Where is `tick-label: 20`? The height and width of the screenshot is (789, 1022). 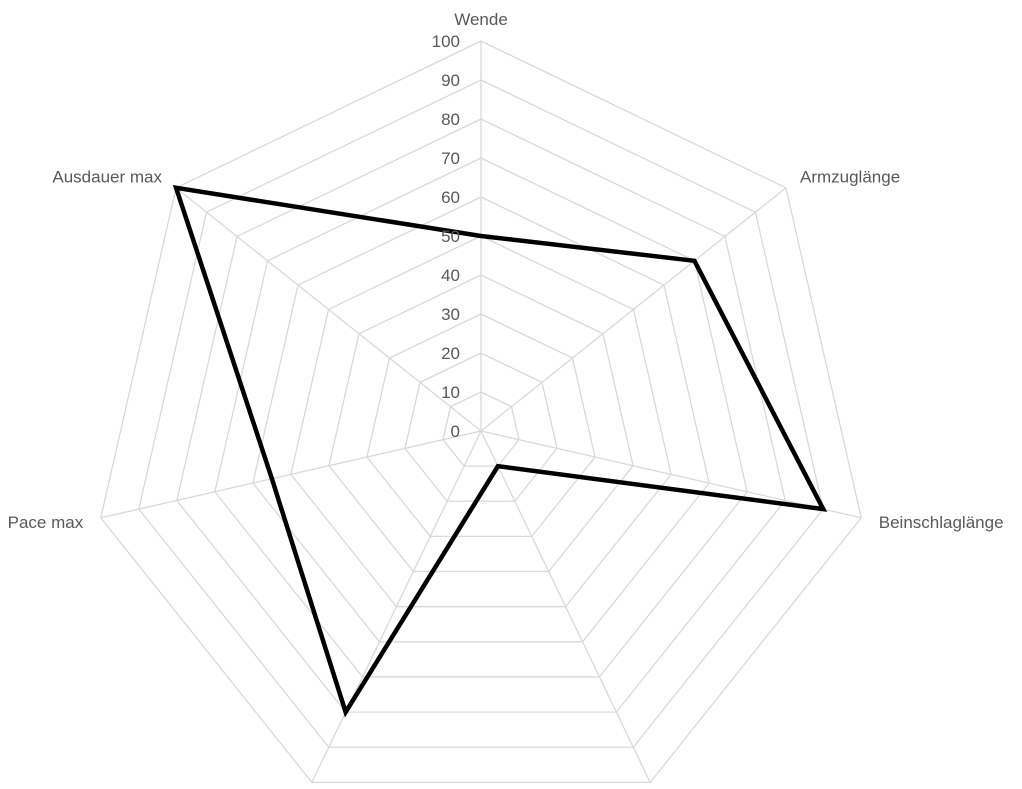
tick-label: 20 is located at coordinates (450, 353).